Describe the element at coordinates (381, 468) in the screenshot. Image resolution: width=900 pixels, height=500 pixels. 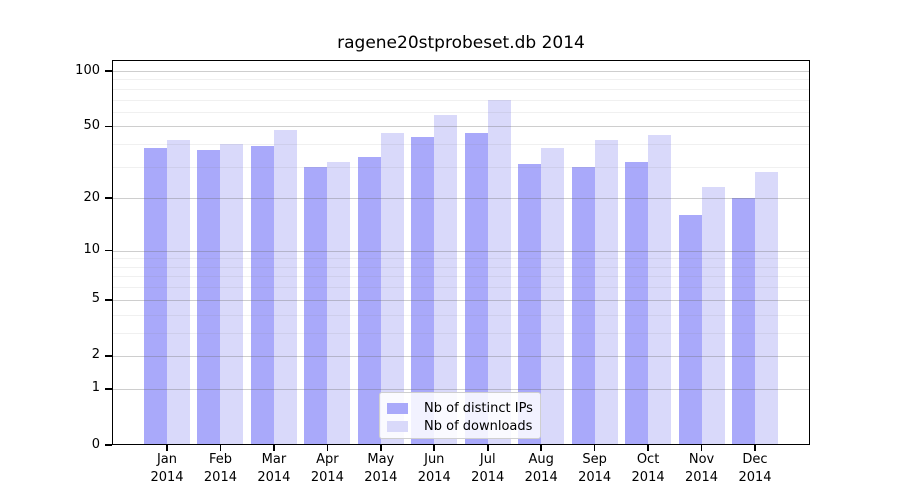
I see `x-axis-label-may: May 2014` at that location.